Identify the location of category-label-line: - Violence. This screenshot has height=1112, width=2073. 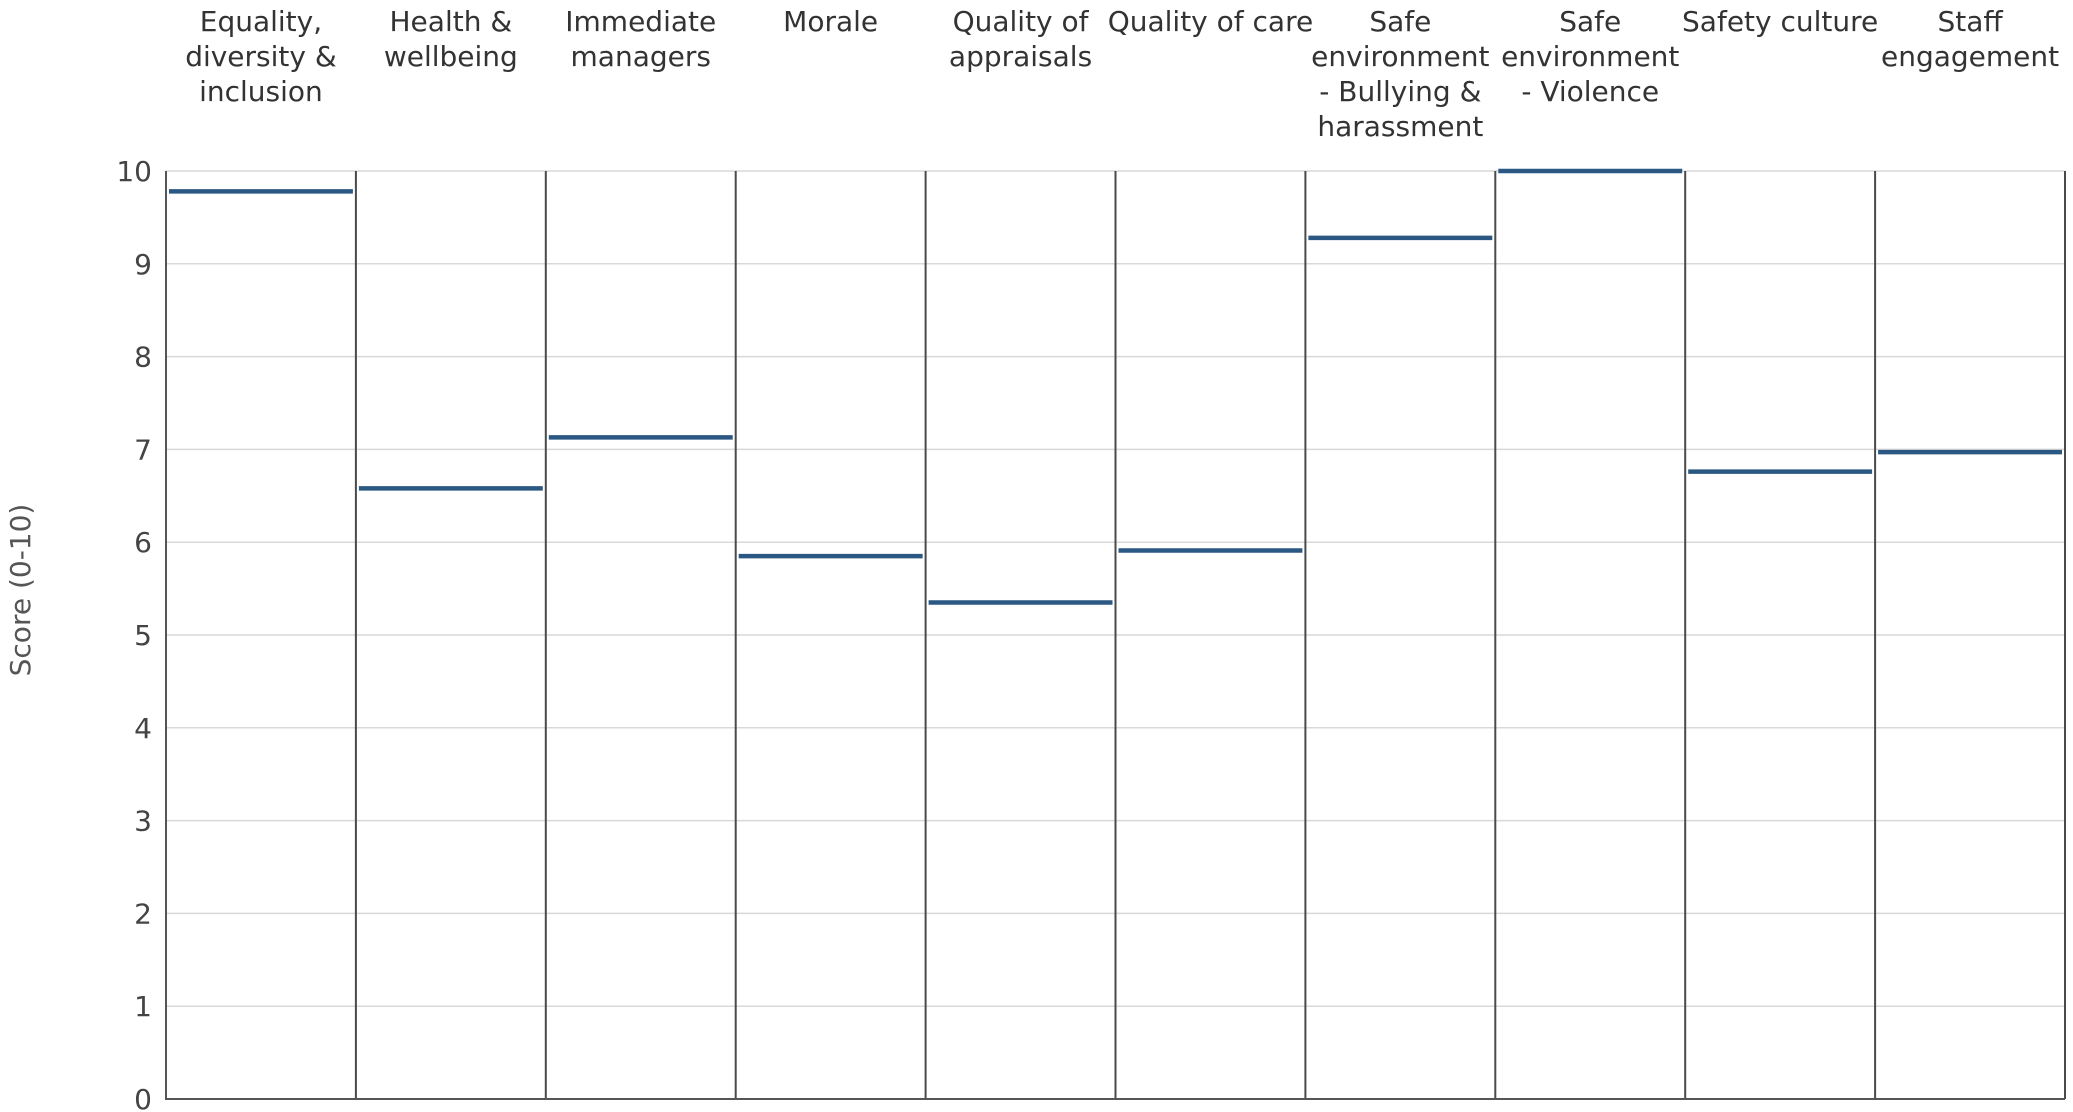
(1590, 91).